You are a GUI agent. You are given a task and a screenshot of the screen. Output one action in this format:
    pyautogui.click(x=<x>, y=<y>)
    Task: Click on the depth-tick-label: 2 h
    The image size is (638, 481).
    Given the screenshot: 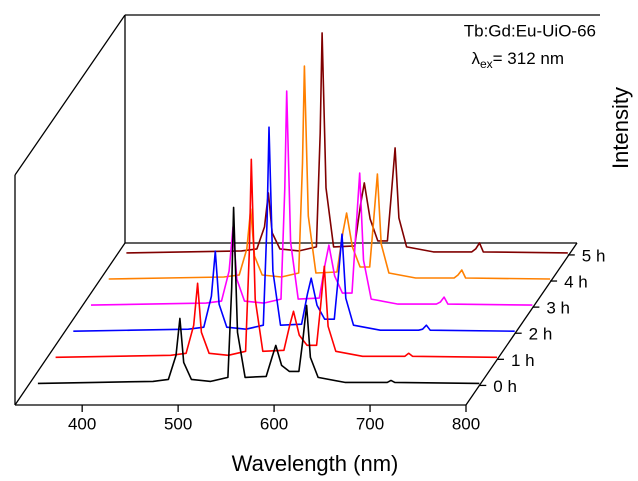 What is the action you would take?
    pyautogui.click(x=541, y=334)
    